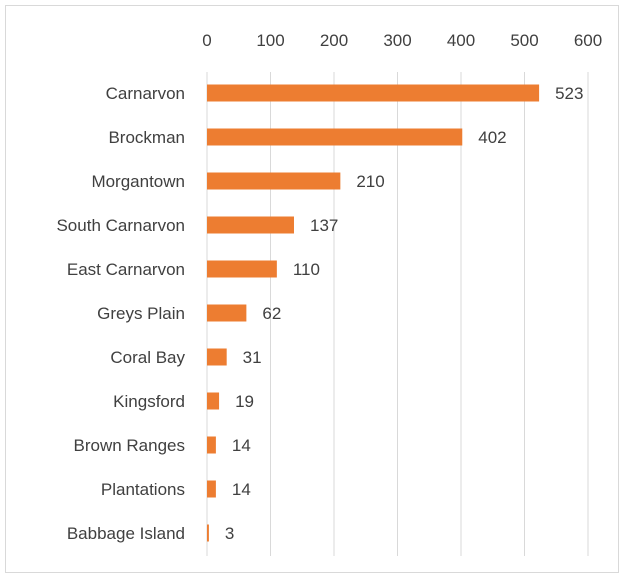  I want to click on bar-carnarvon, so click(373, 93).